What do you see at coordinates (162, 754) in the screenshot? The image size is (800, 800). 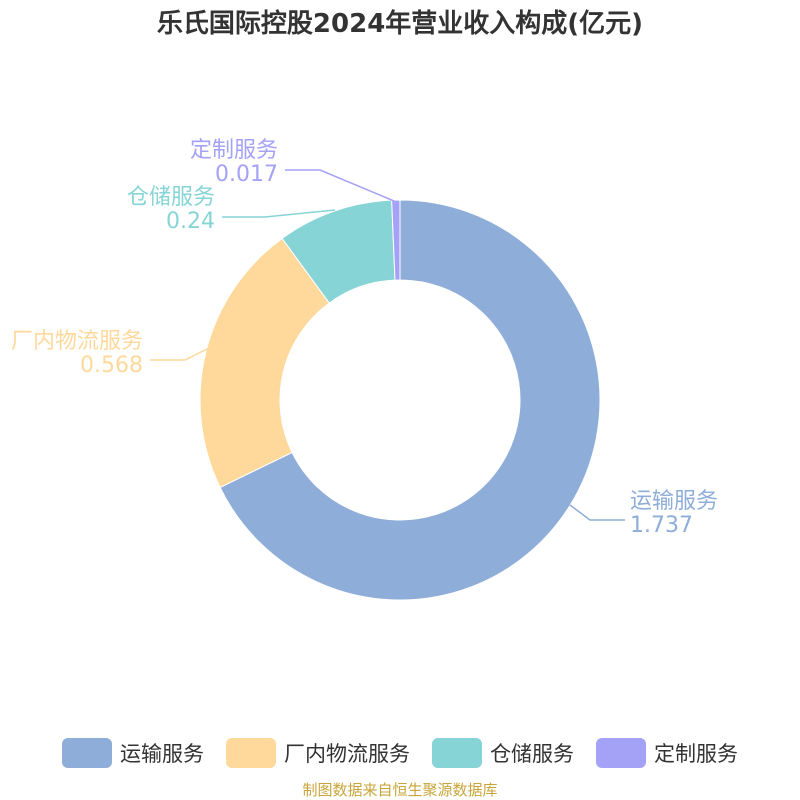 I see `legend-label: 运输服务` at bounding box center [162, 754].